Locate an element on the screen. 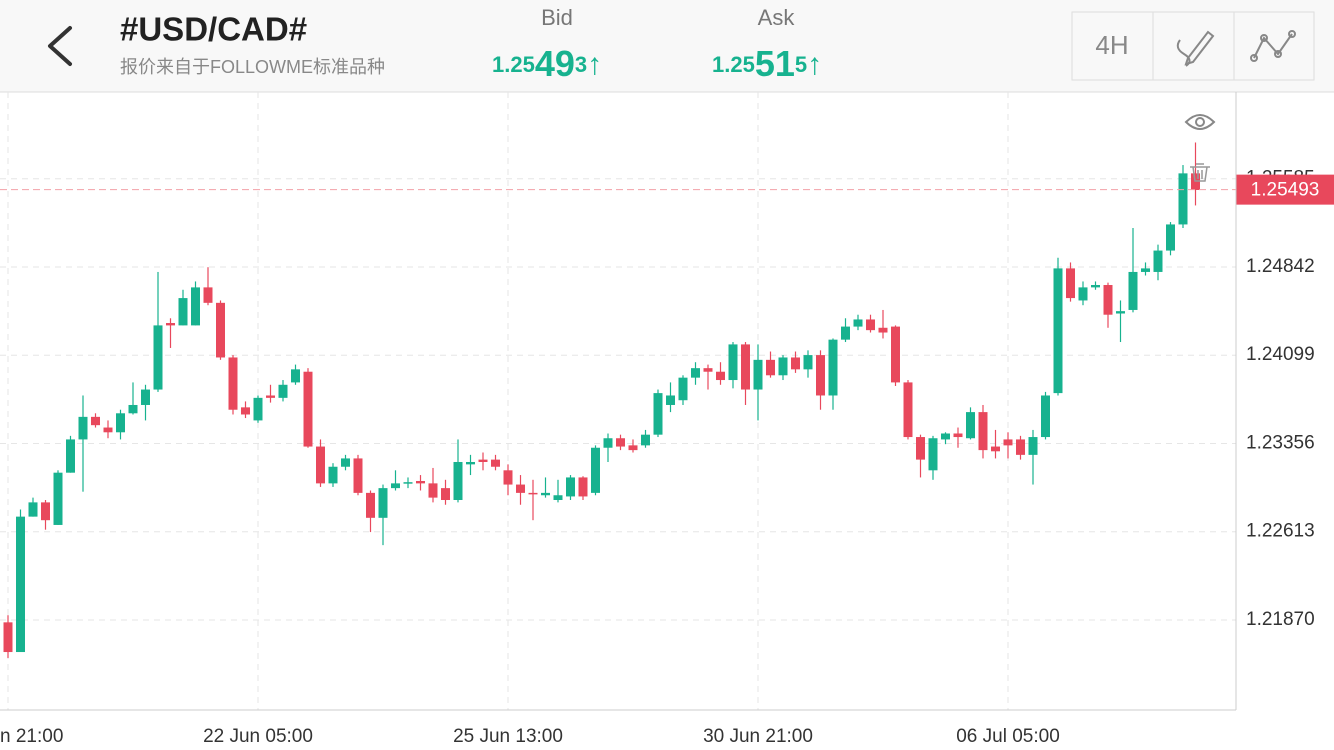  ask-price: 1.25515↑ is located at coordinates (767, 63).